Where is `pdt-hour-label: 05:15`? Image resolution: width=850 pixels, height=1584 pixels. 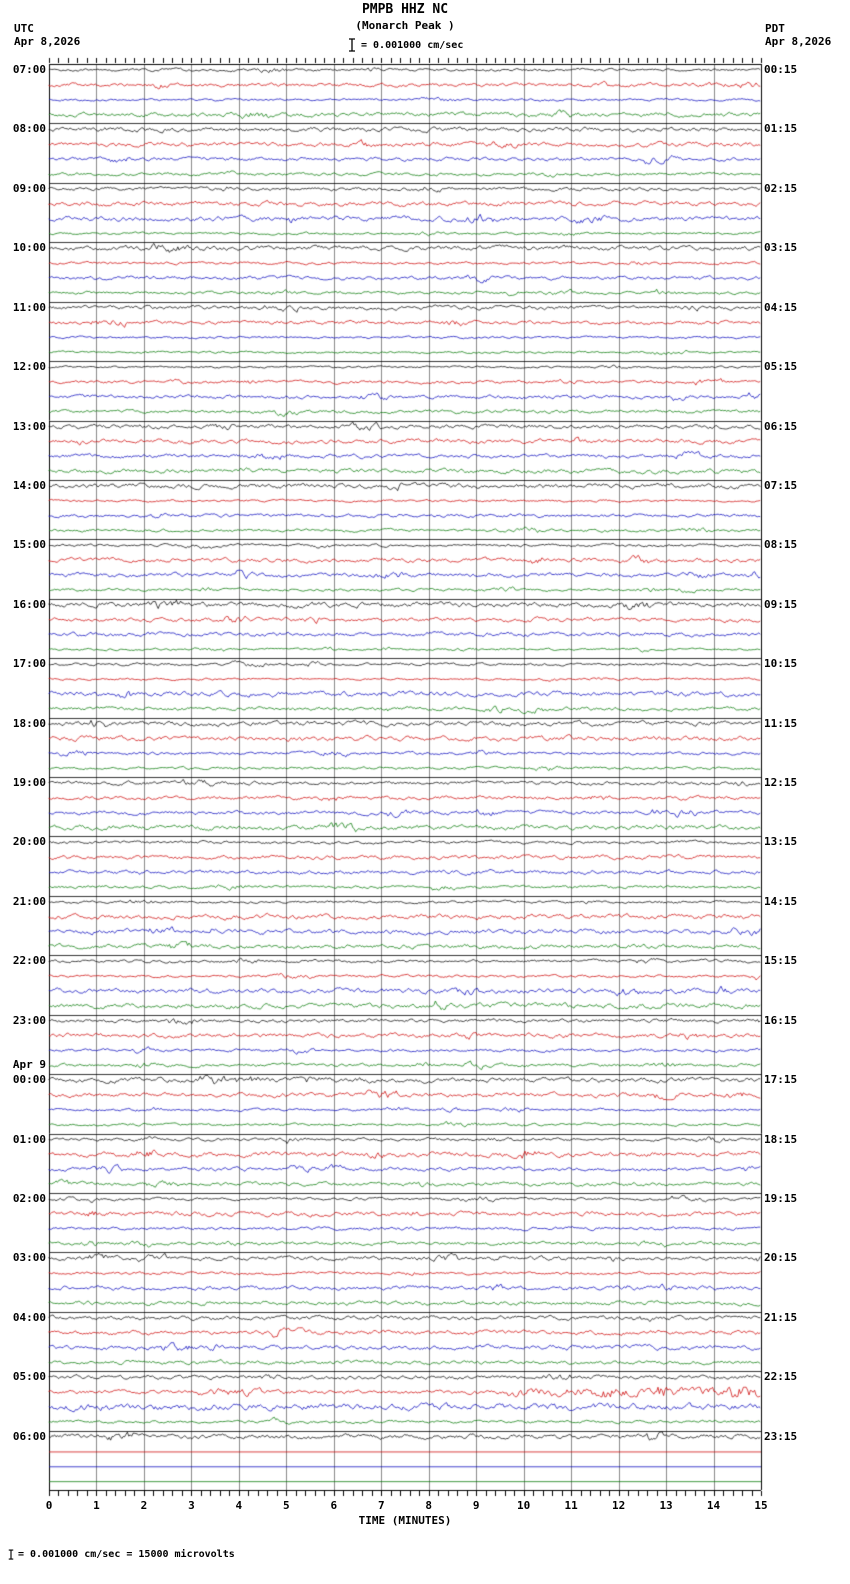 pdt-hour-label: 05:15 is located at coordinates (781, 367).